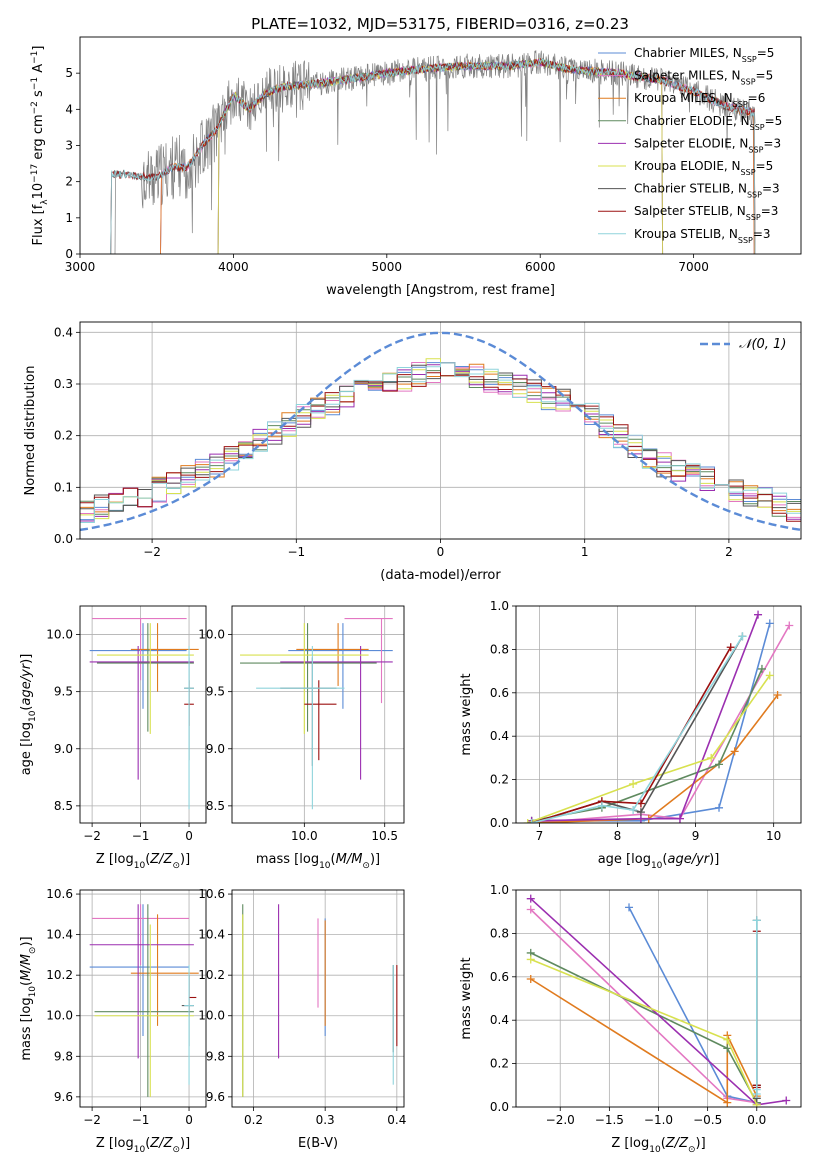 The height and width of the screenshot is (1170, 819). What do you see at coordinates (687, 166) in the screenshot?
I see `legend-text: Kroupa ELODIE, N` at bounding box center [687, 166].